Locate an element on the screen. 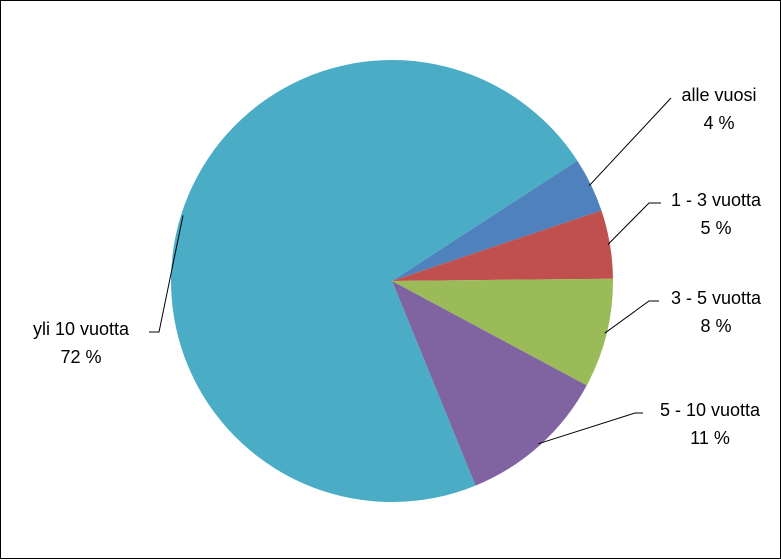 The height and width of the screenshot is (560, 781). pie-slice-1-3-vuotta is located at coordinates (502, 245).